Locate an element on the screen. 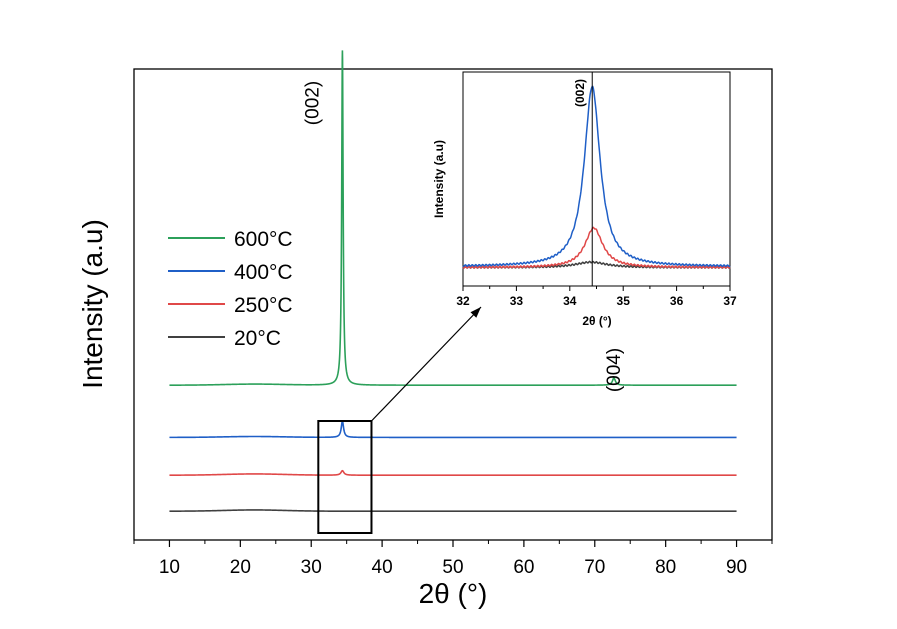 The height and width of the screenshot is (629, 897). legend-label-20: 20°C is located at coordinates (257, 338).